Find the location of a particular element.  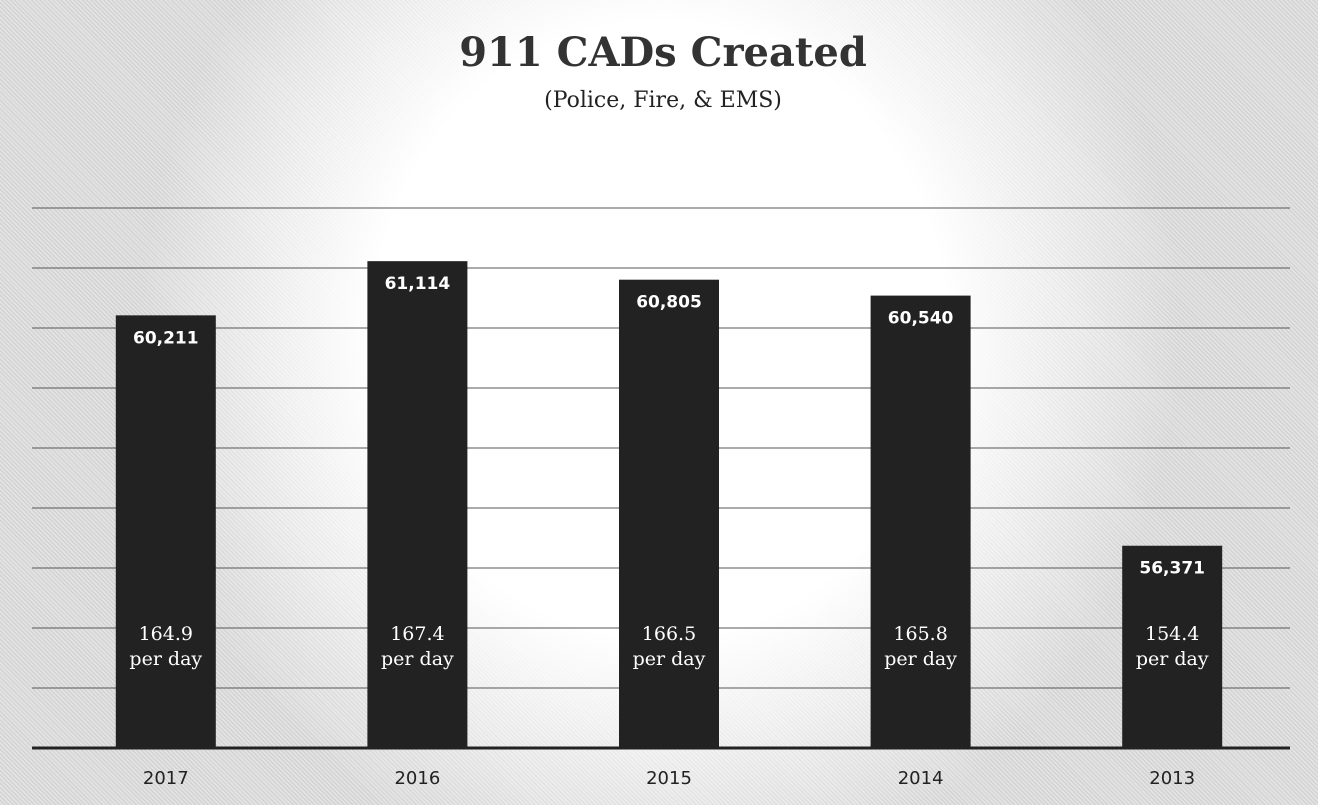

bar-2014 is located at coordinates (920, 521).